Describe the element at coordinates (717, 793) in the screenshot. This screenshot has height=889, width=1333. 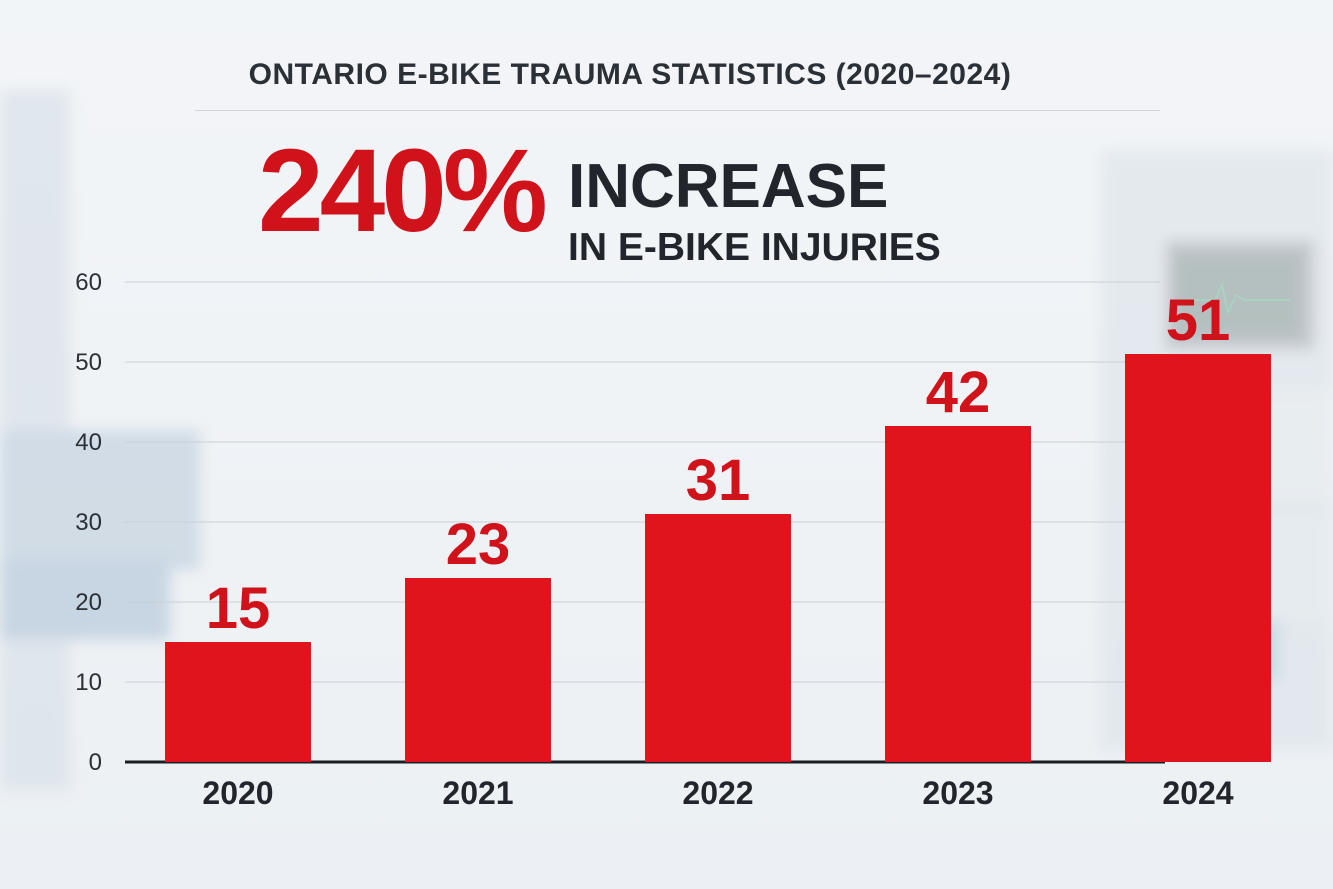
I see `x-tick-label: 2022` at that location.